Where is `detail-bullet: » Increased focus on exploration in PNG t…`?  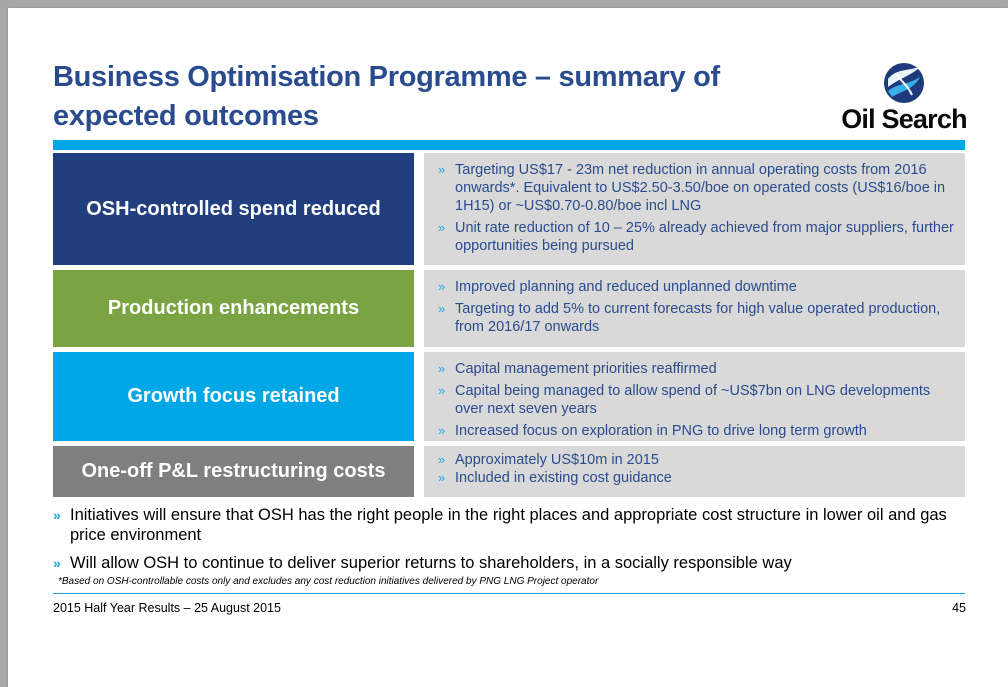 detail-bullet: » Increased focus on exploration in PNG t… is located at coordinates (696, 431).